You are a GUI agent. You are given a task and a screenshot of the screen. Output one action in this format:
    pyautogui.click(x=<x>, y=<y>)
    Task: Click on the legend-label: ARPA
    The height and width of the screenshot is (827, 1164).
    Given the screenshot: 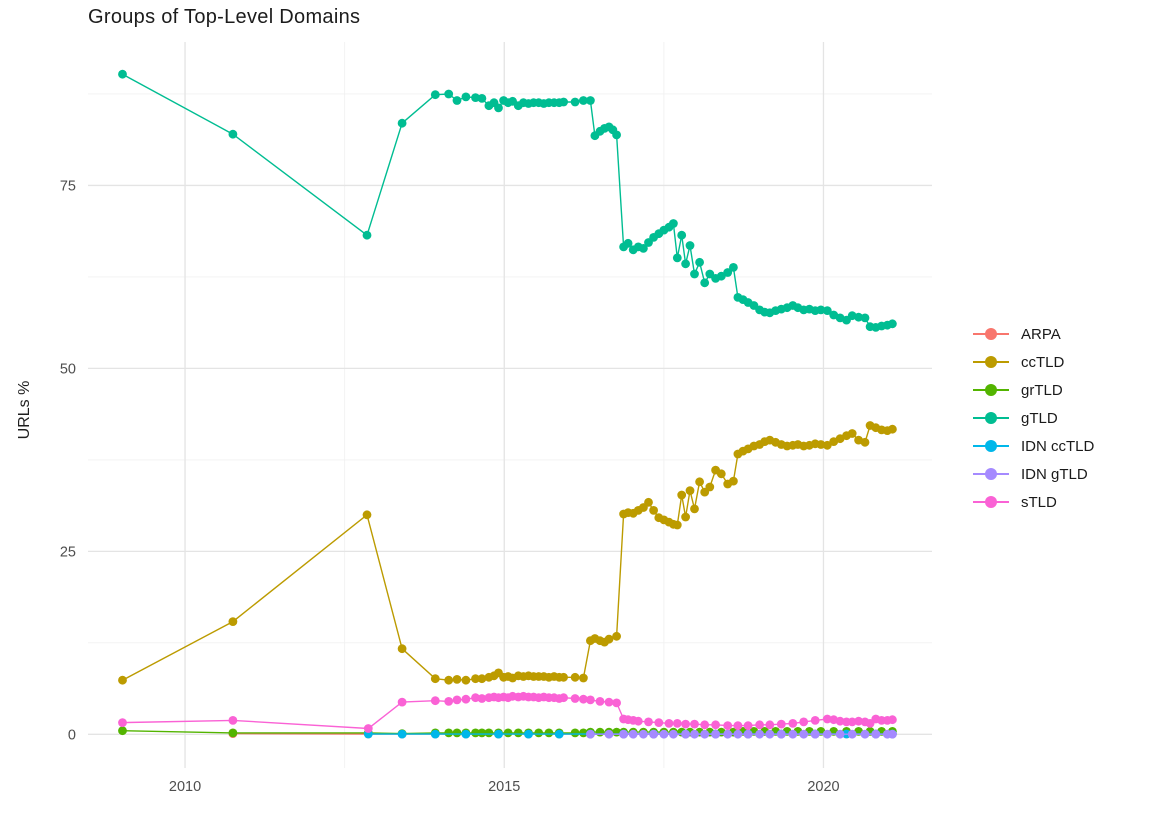 What is the action you would take?
    pyautogui.click(x=1041, y=334)
    